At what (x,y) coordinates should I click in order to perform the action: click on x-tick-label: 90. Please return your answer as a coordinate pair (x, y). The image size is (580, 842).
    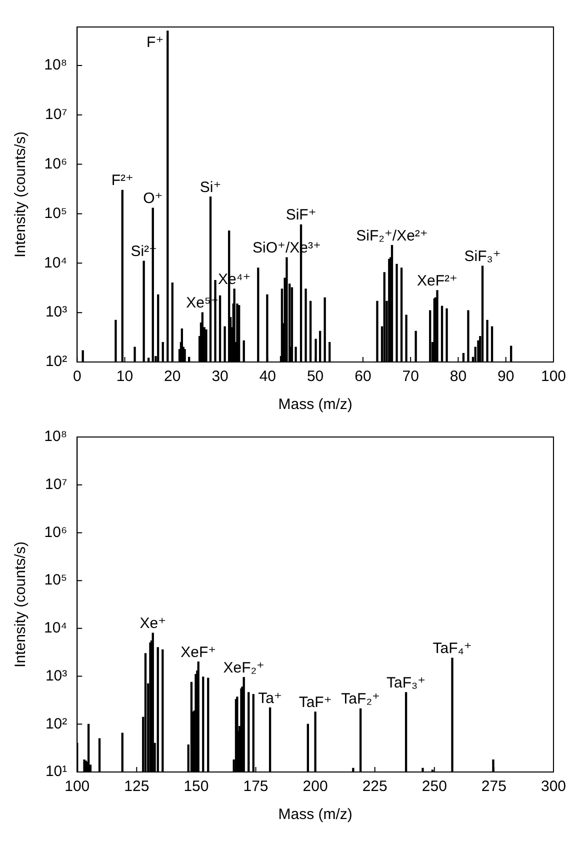
    Looking at the image, I should click on (506, 377).